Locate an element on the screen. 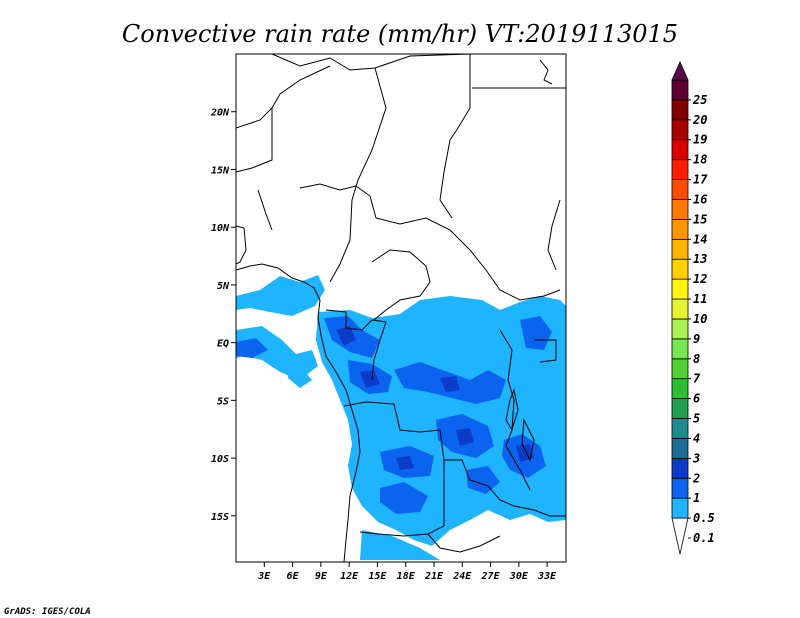 The image size is (800, 618). coastline is located at coordinates (298, 412).